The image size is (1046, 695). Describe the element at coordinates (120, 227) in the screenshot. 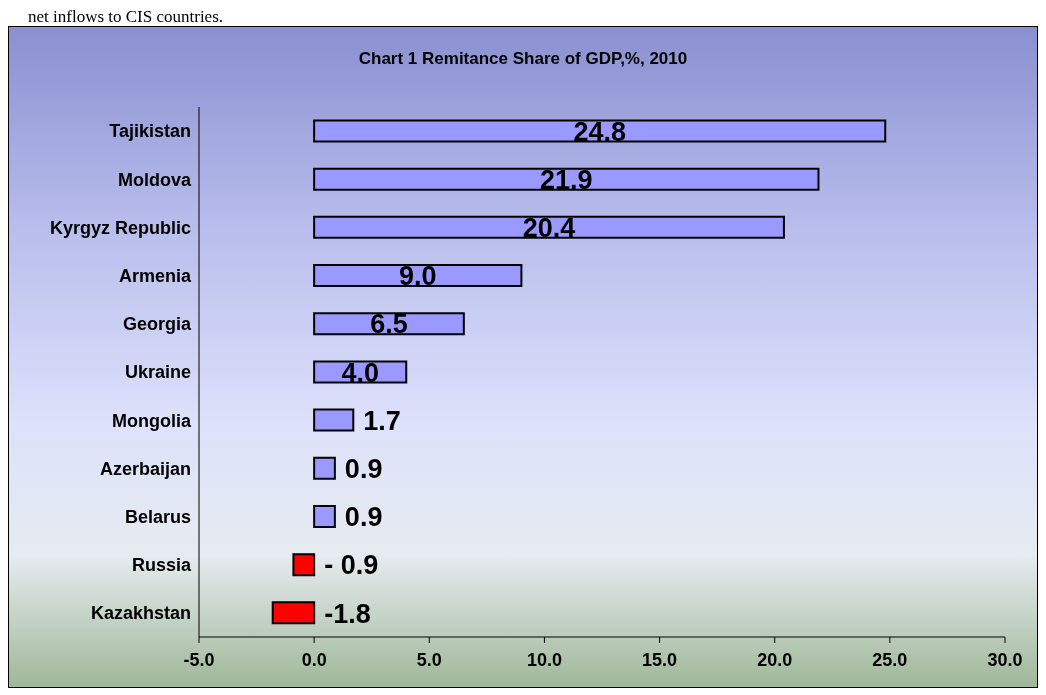

I see `y-tick-label: Kyrgyz Republic` at that location.